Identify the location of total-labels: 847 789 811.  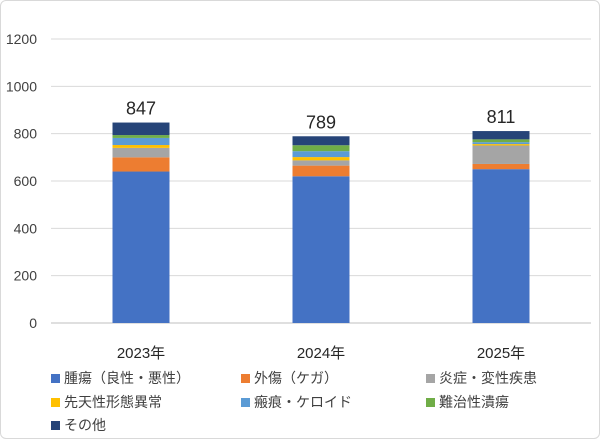
(320, 116).